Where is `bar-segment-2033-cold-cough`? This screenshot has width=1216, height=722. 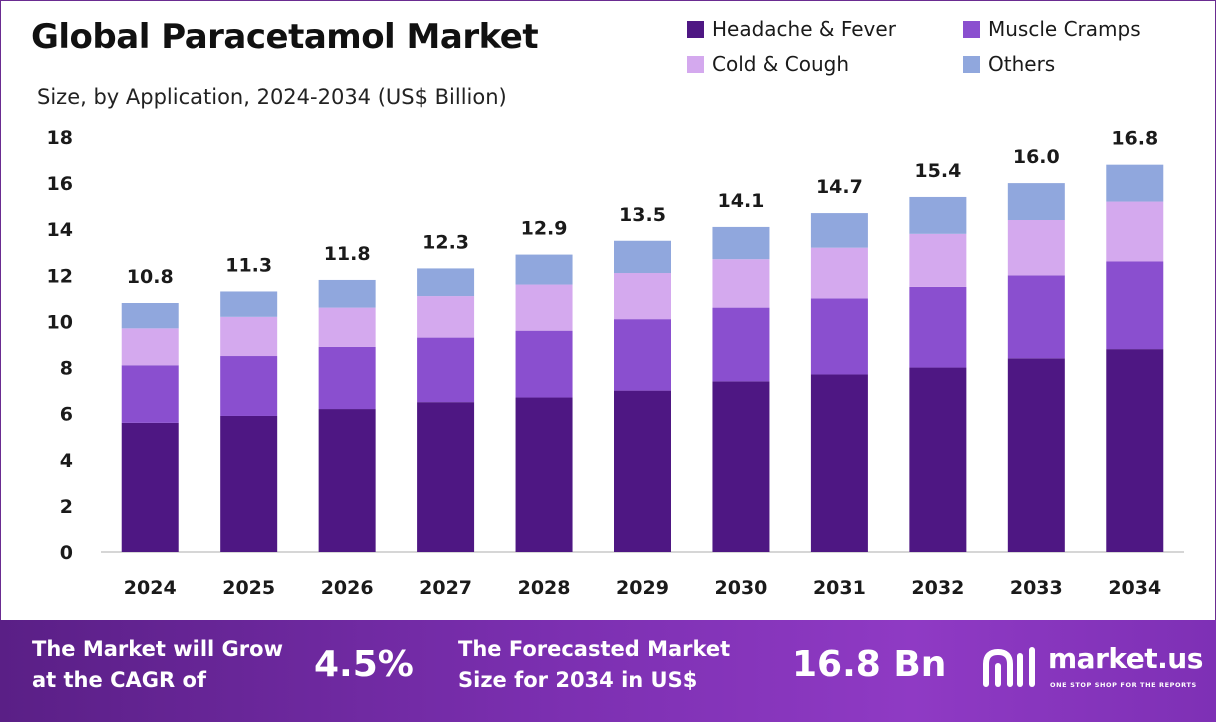 bar-segment-2033-cold-cough is located at coordinates (1036, 248).